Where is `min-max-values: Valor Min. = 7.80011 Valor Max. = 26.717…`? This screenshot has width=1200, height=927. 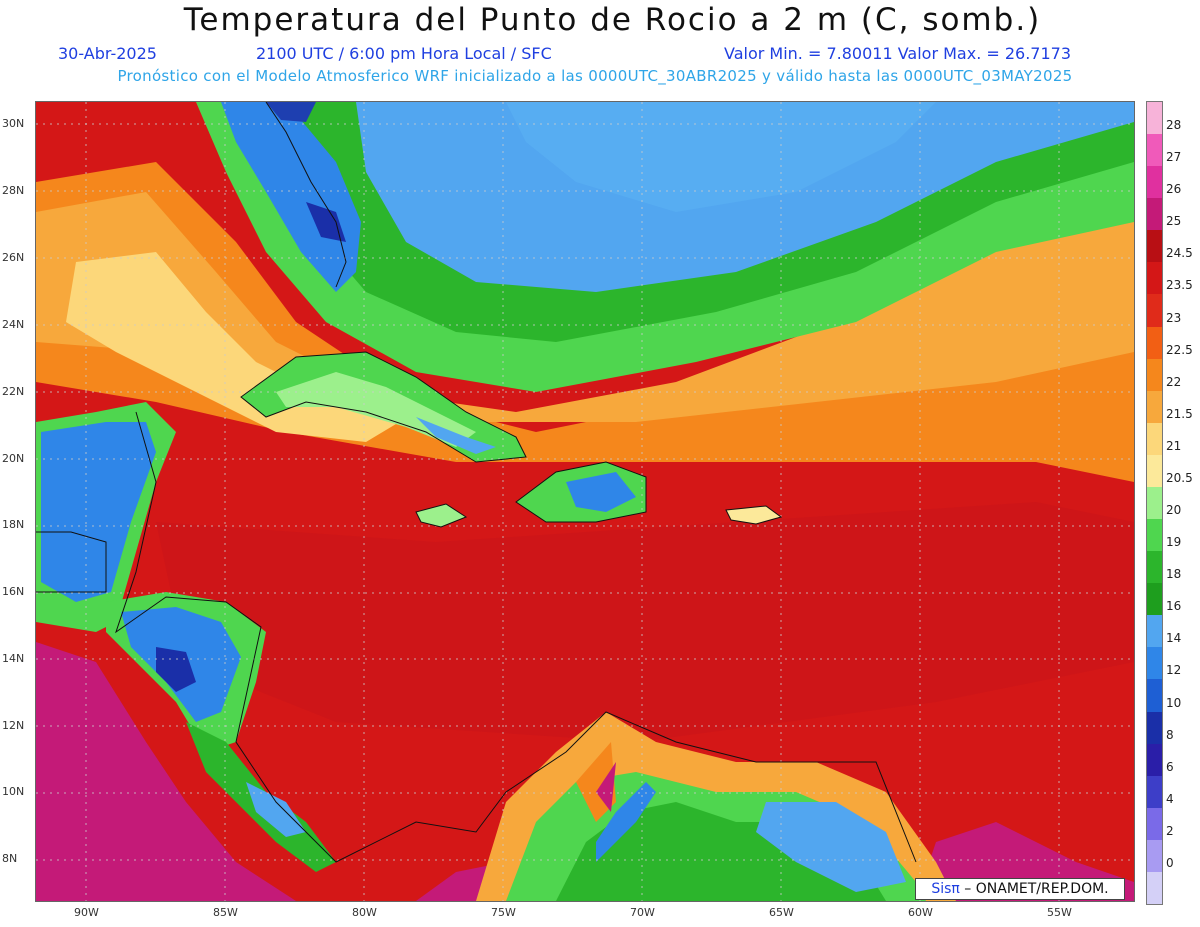 min-max-values: Valor Min. = 7.80011 Valor Max. = 26.717… is located at coordinates (898, 53).